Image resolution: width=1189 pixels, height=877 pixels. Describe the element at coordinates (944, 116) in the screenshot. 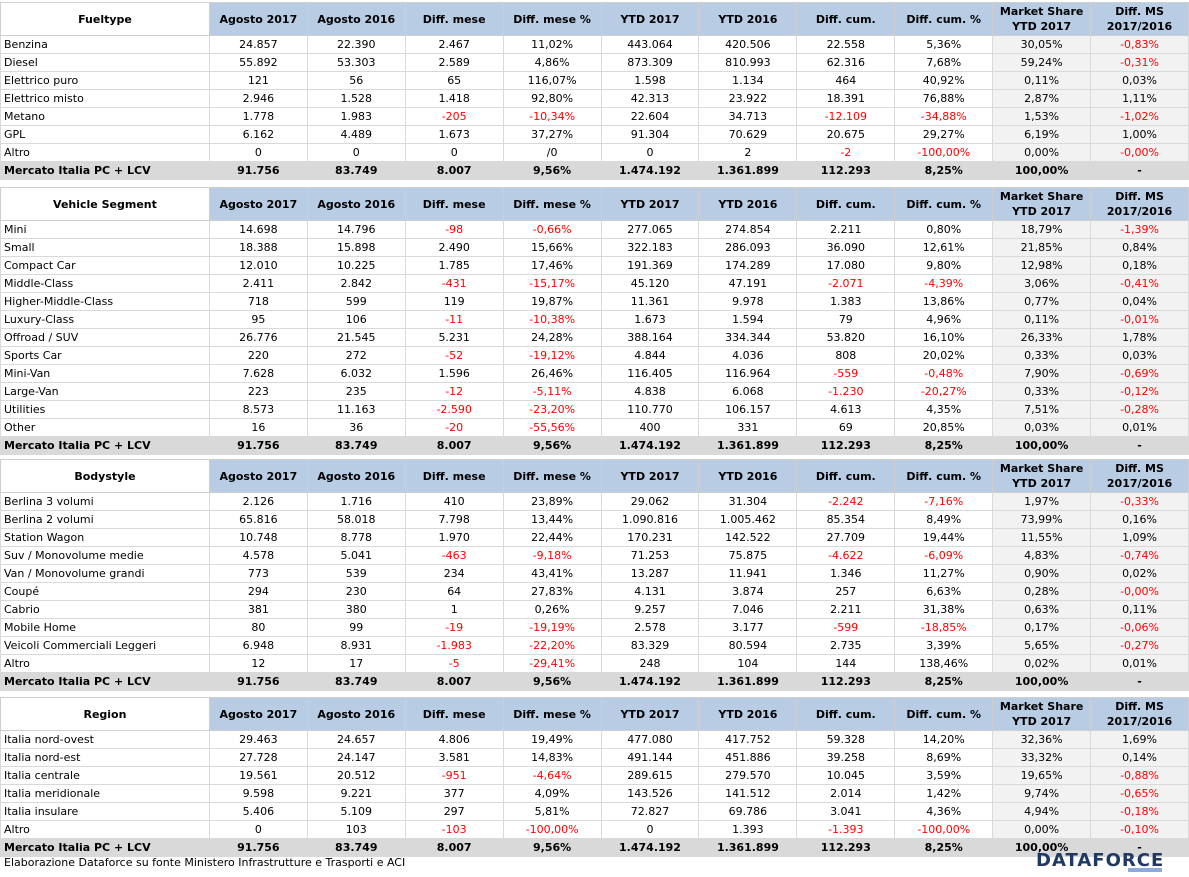

I see `cell-value: -34,88%` at that location.